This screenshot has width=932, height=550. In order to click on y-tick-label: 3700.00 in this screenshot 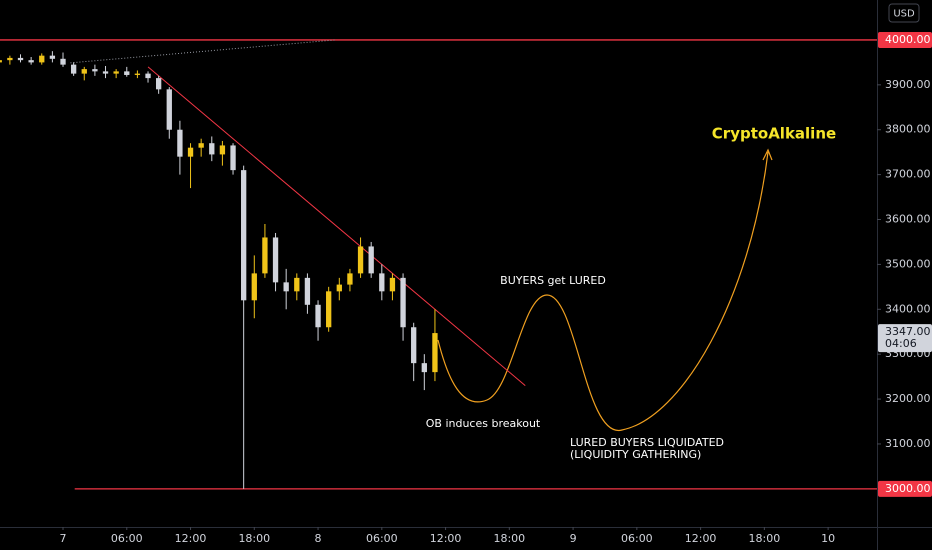, I will do `click(908, 174)`.